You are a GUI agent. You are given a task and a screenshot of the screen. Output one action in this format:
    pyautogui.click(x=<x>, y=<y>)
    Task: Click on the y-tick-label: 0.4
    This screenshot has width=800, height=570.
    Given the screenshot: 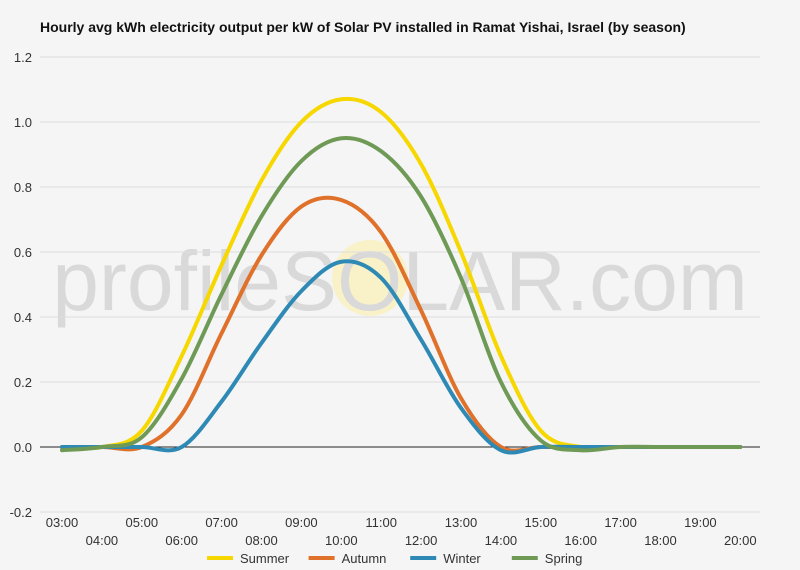 What is the action you would take?
    pyautogui.click(x=23, y=317)
    